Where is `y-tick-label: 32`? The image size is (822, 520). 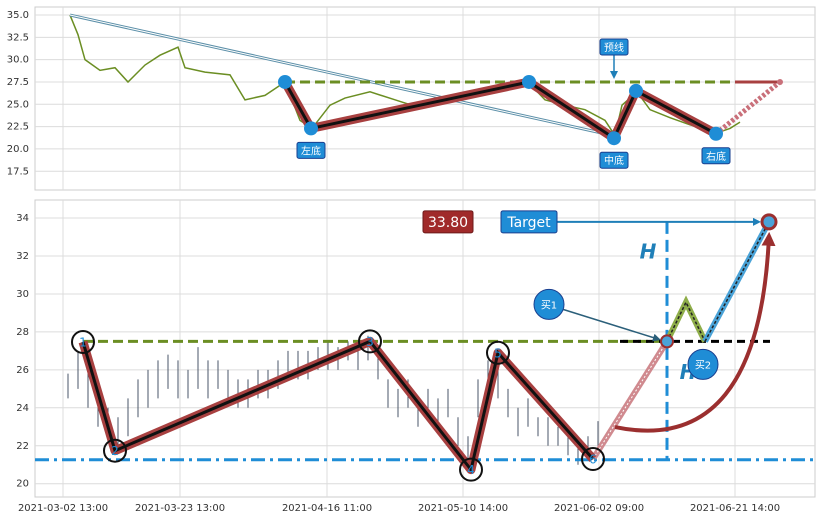 y-tick-label: 32 is located at coordinates (22, 256).